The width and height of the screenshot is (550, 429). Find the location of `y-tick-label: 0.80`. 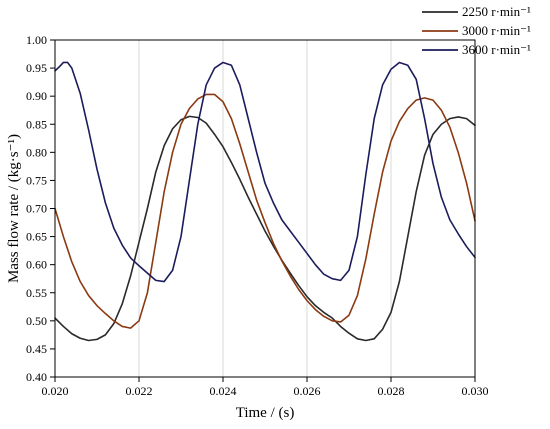

y-tick-label: 0.80 is located at coordinates (36, 152).